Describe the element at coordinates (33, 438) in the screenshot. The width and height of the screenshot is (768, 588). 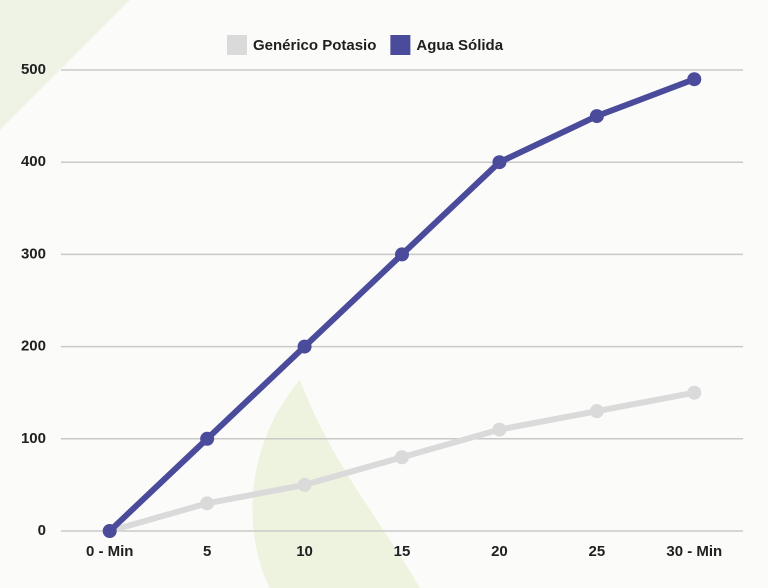
I see `y-tick-label: 100` at that location.